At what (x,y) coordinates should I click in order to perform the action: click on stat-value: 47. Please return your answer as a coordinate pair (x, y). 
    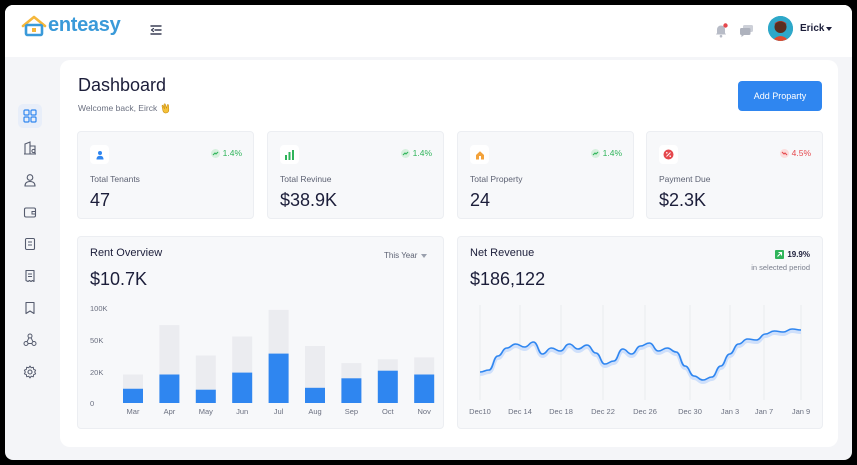
    Looking at the image, I should click on (100, 200).